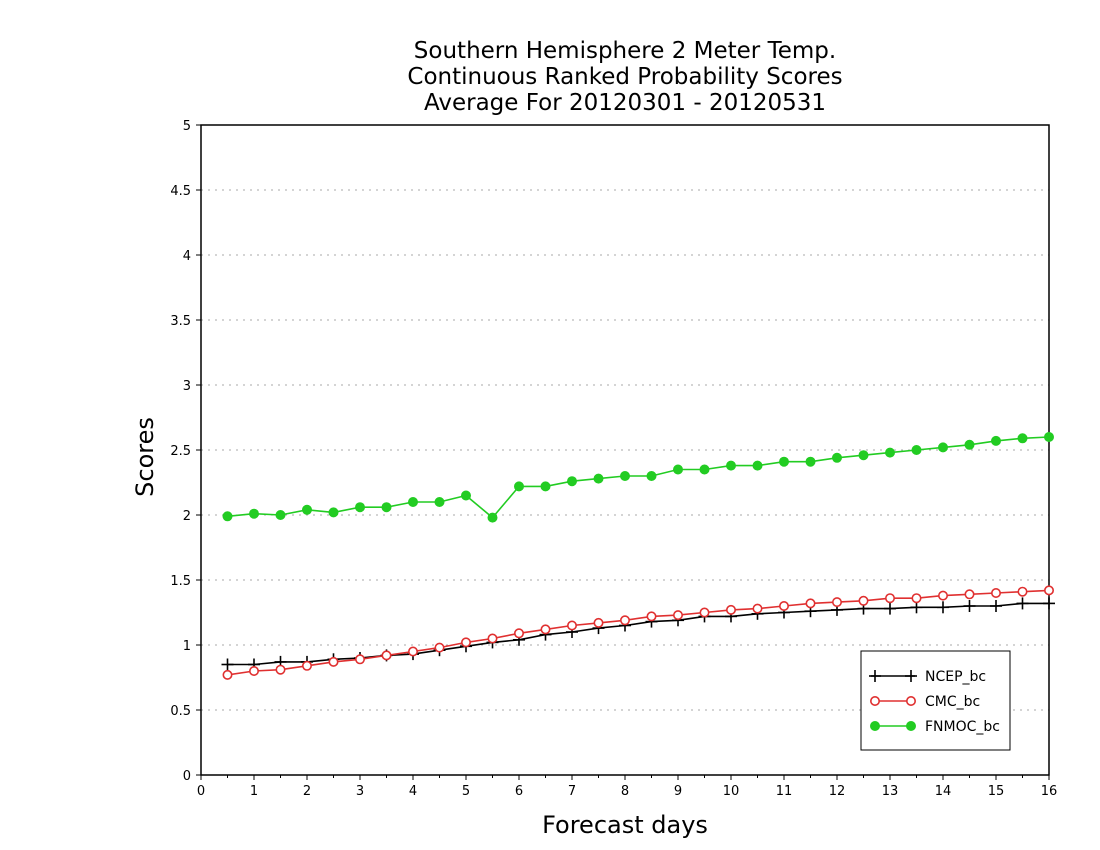 The image size is (1100, 850). What do you see at coordinates (187, 516) in the screenshot?
I see `y-tick-label: 2` at bounding box center [187, 516].